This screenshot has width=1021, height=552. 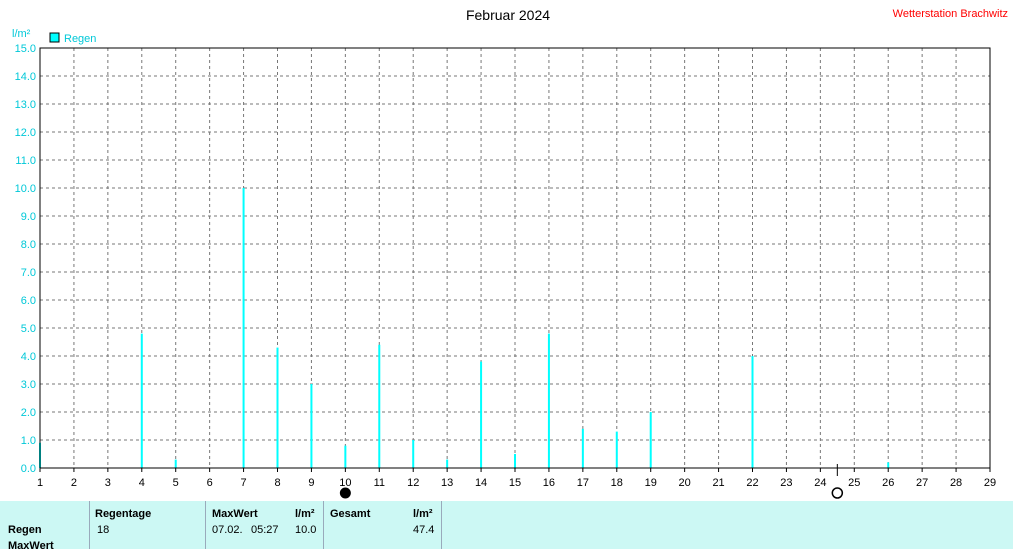 What do you see at coordinates (854, 483) in the screenshot?
I see `x-tick-label: 25` at bounding box center [854, 483].